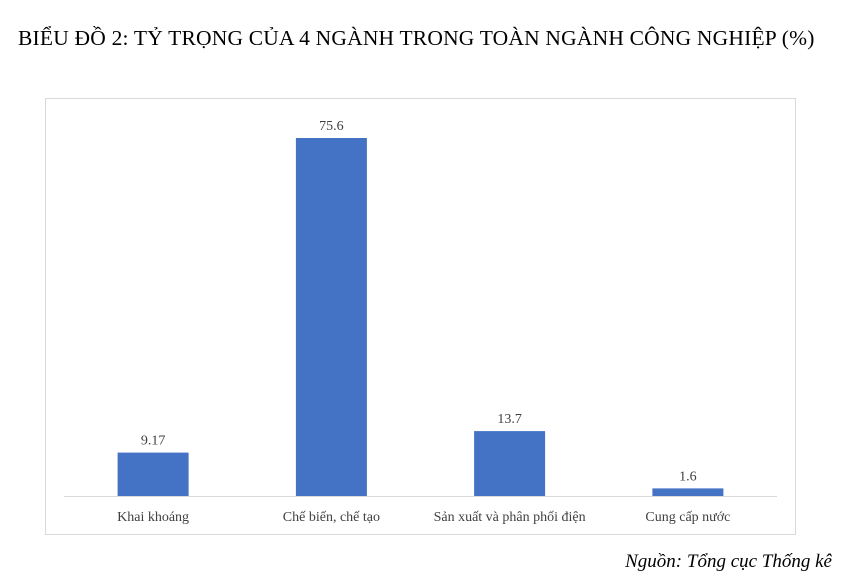  What do you see at coordinates (728, 561) in the screenshot?
I see `source-note: Nguồn: Tổng cục Thống kê` at bounding box center [728, 561].